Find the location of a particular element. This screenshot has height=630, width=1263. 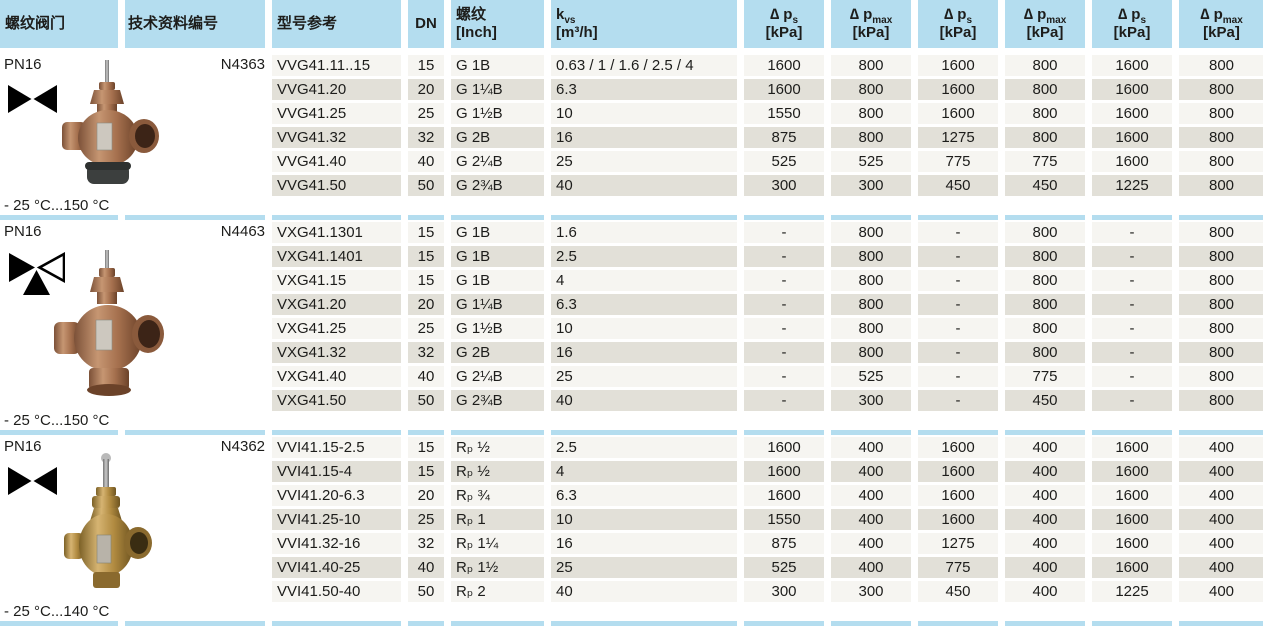

two-way-valve-icon is located at coordinates (32, 481).